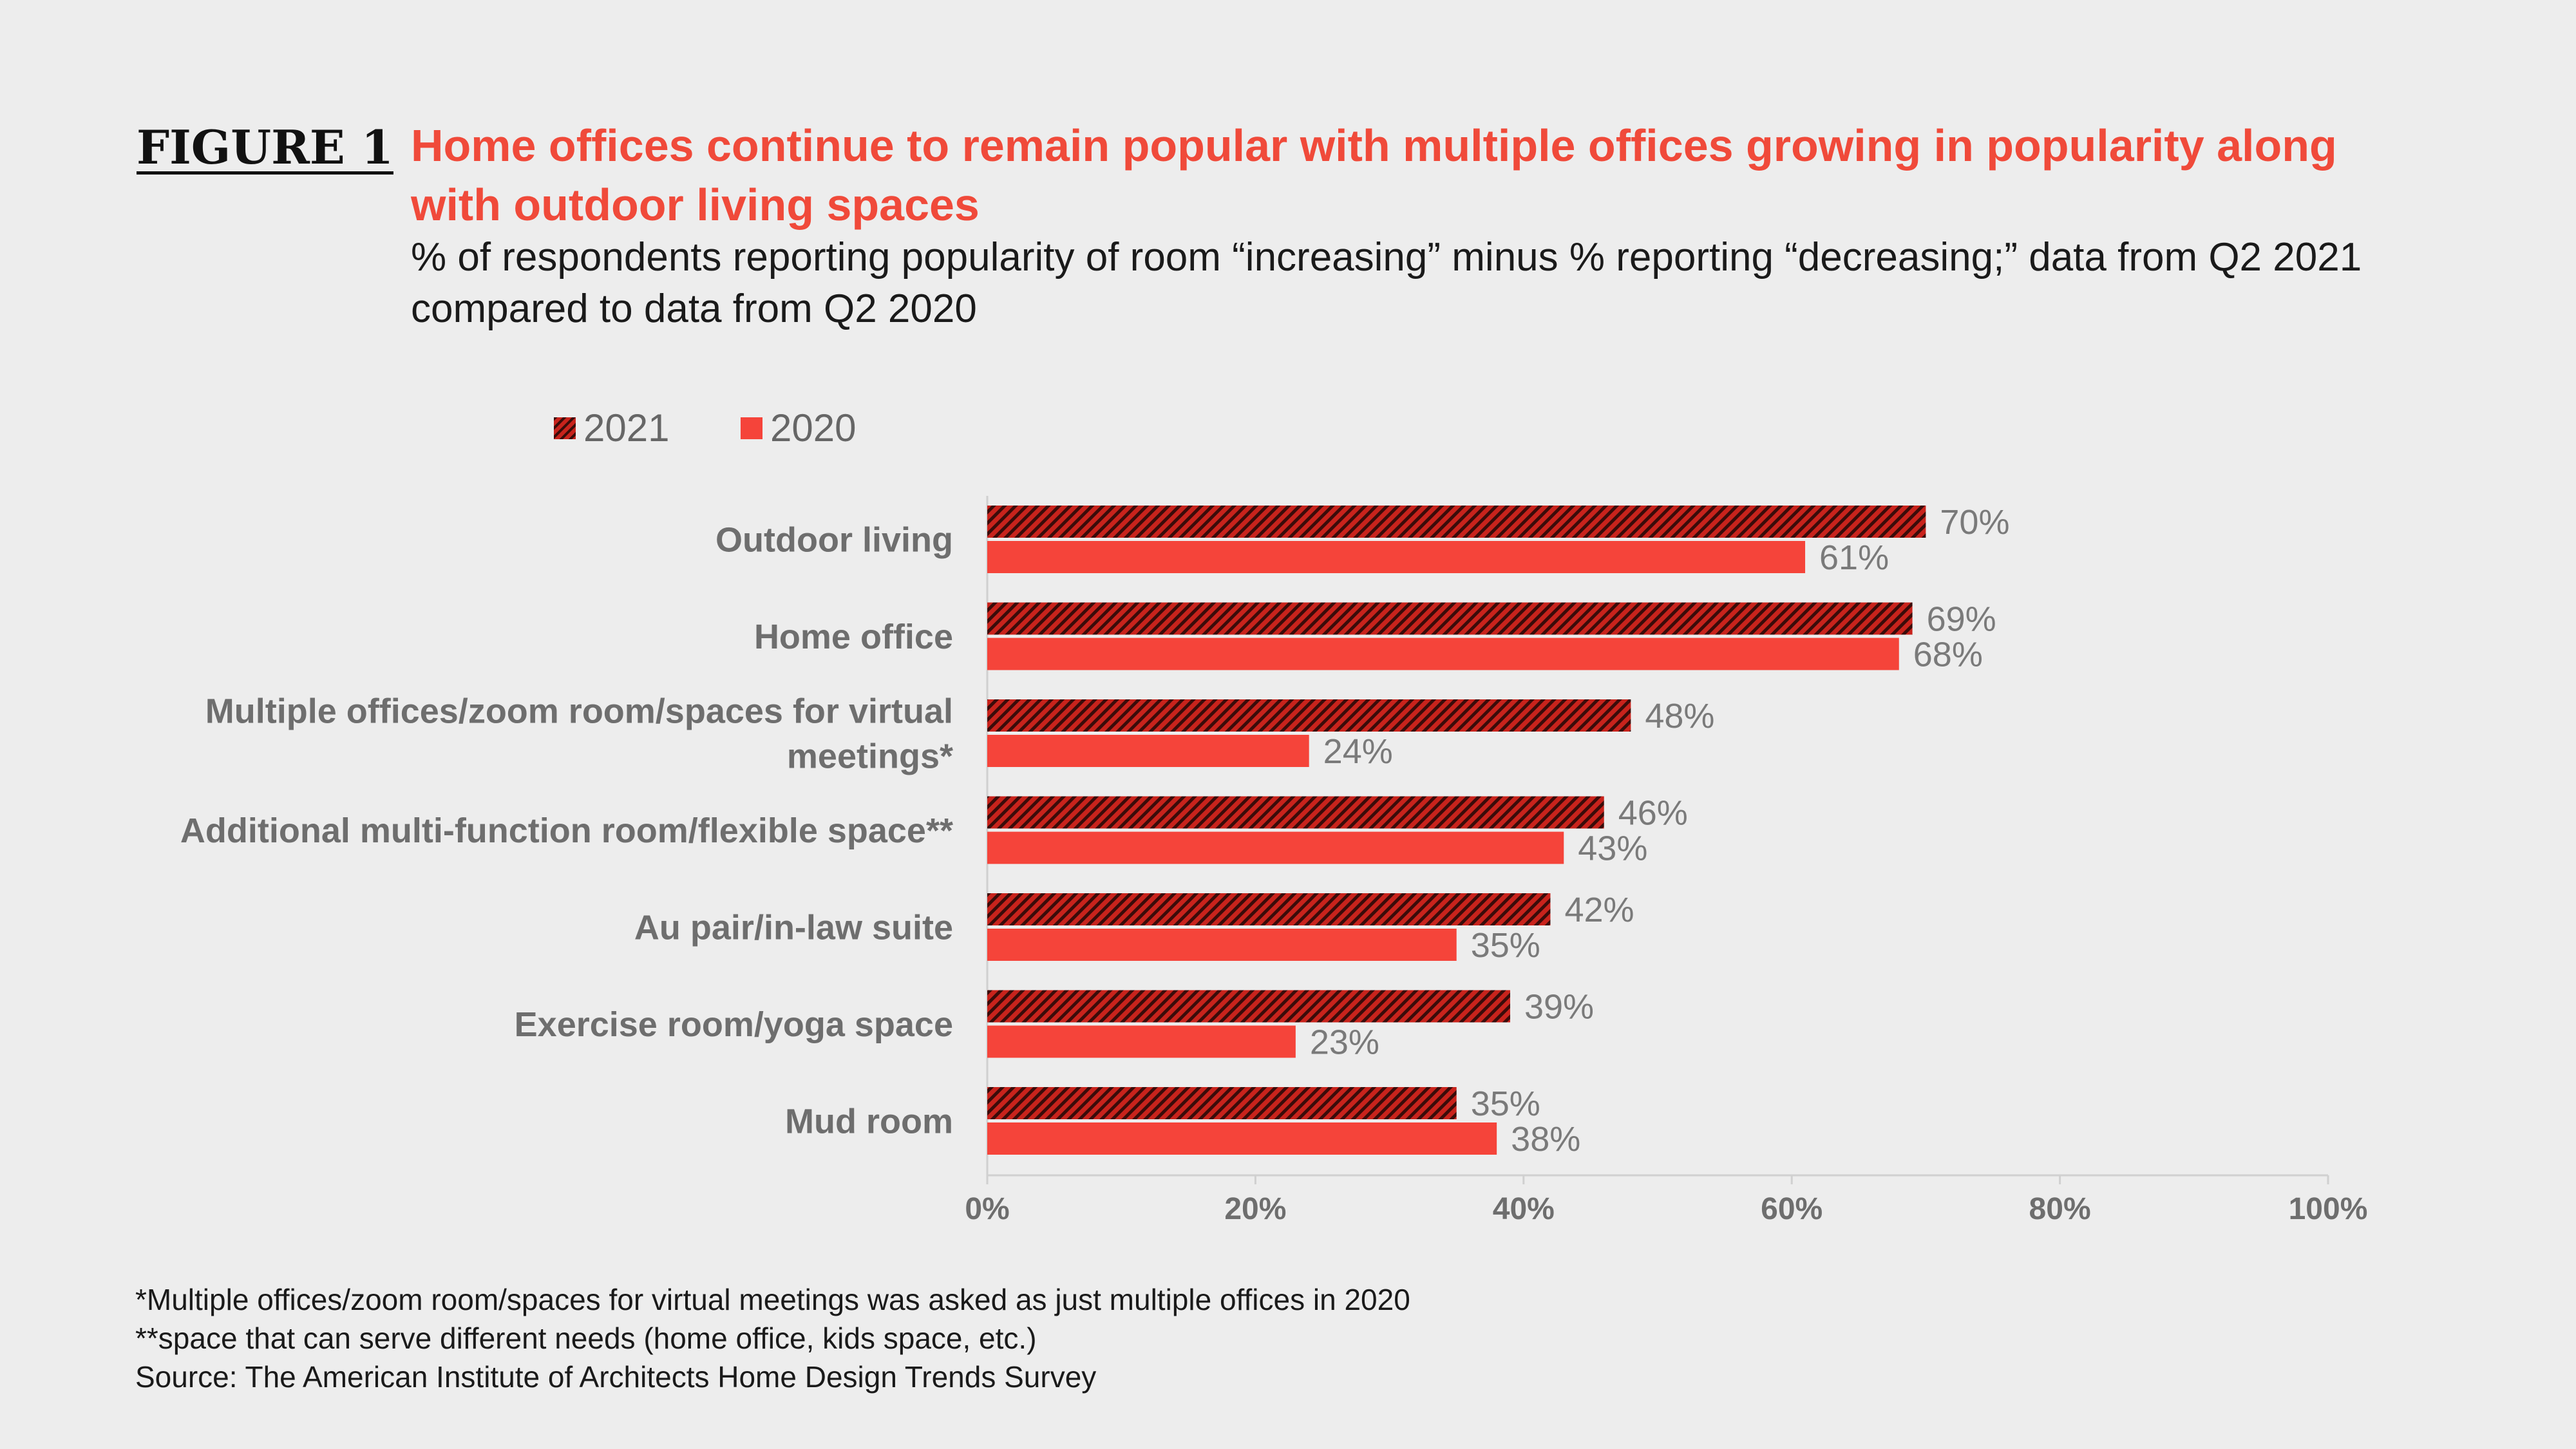 The height and width of the screenshot is (1449, 2576). I want to click on data-label-2020: 35%, so click(1506, 945).